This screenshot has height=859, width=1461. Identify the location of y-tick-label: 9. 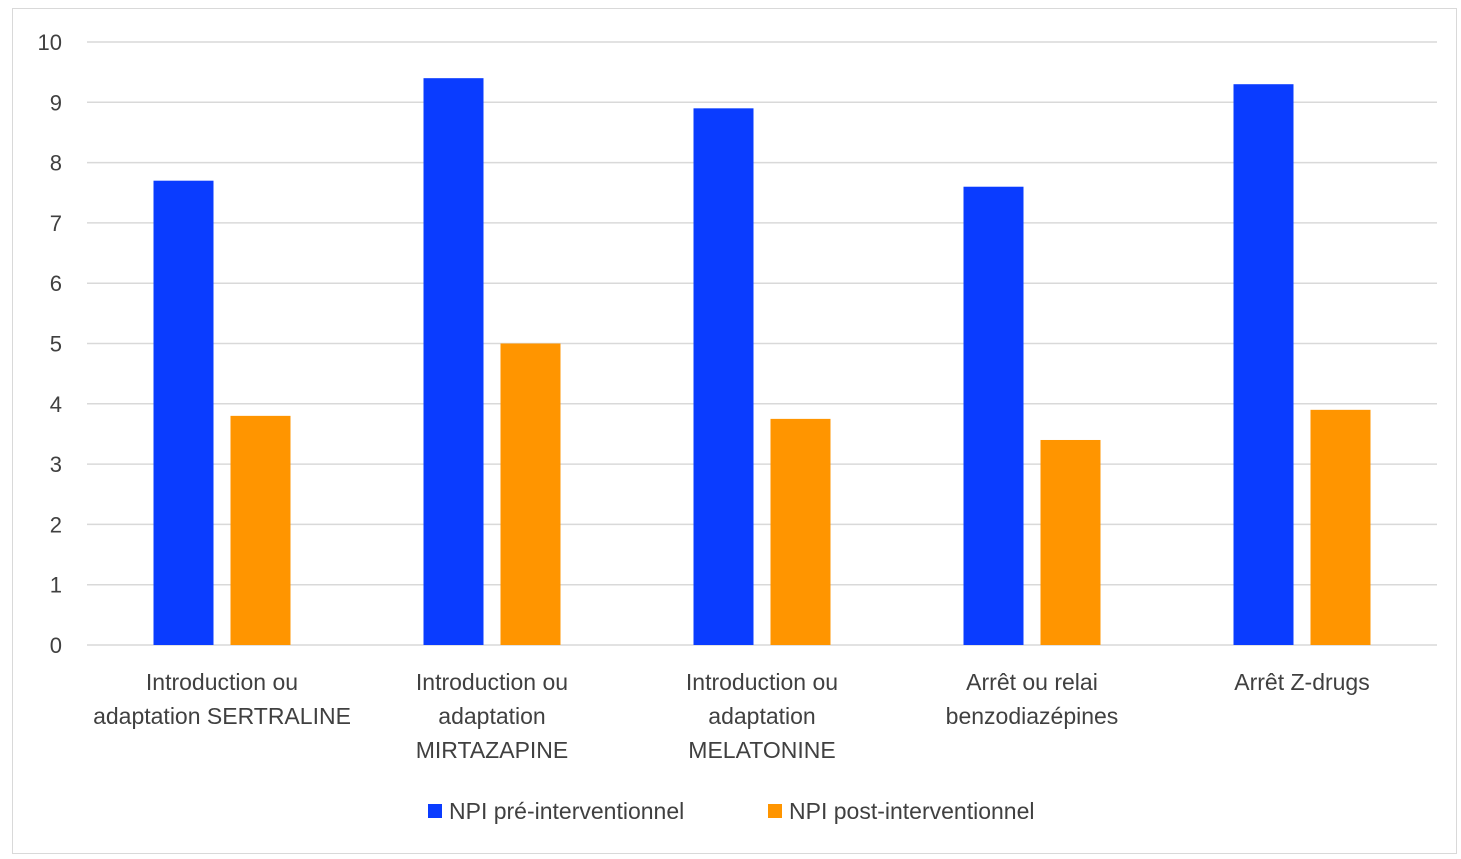
(56, 102).